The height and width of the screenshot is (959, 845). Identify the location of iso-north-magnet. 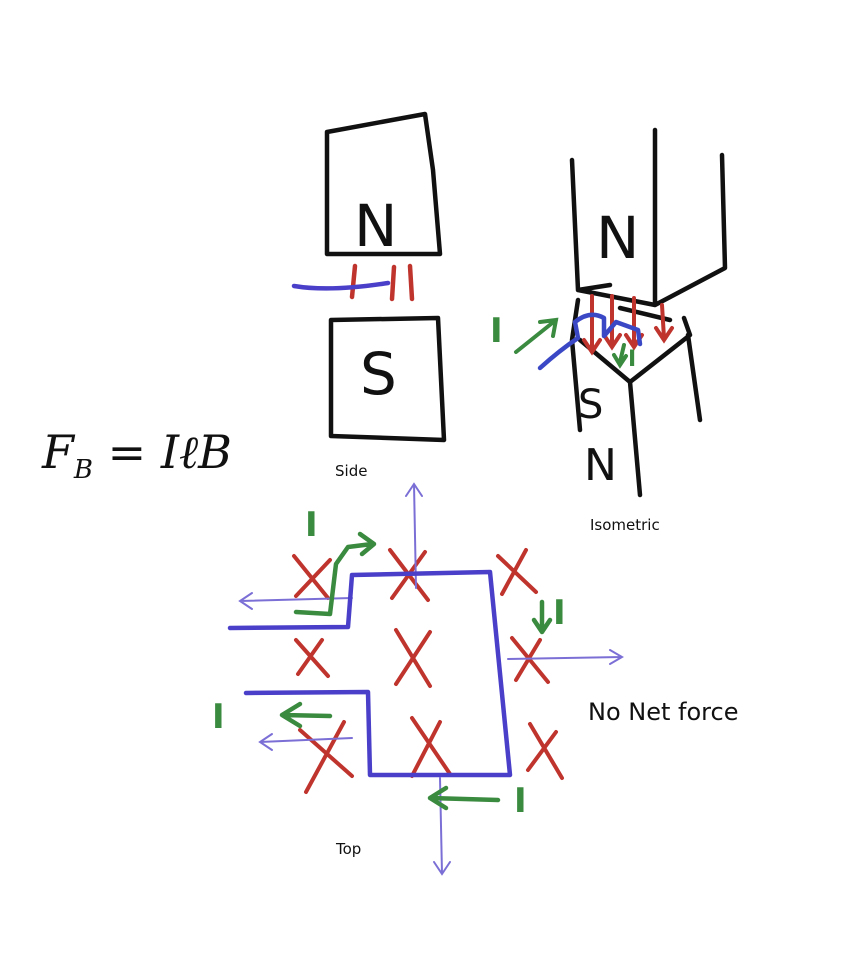
(648, 217).